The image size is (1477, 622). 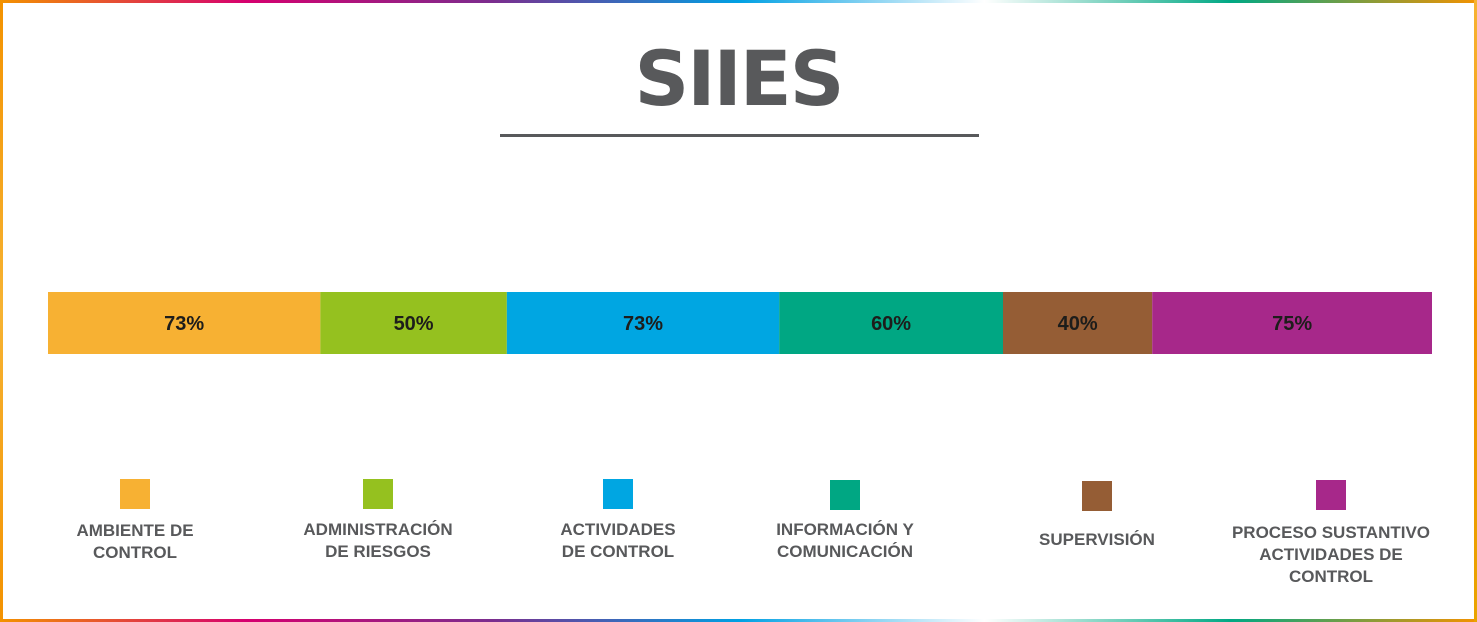 What do you see at coordinates (1097, 539) in the screenshot?
I see `legend-label-supervision: SUPERVISIÓN` at bounding box center [1097, 539].